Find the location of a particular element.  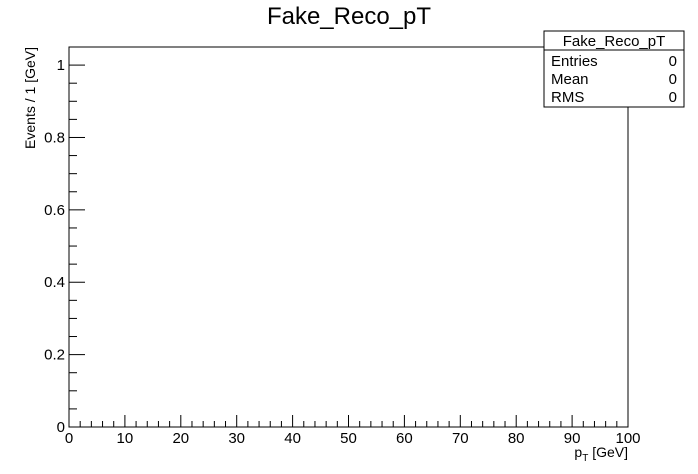

x-tick-label: 30 is located at coordinates (236, 438).